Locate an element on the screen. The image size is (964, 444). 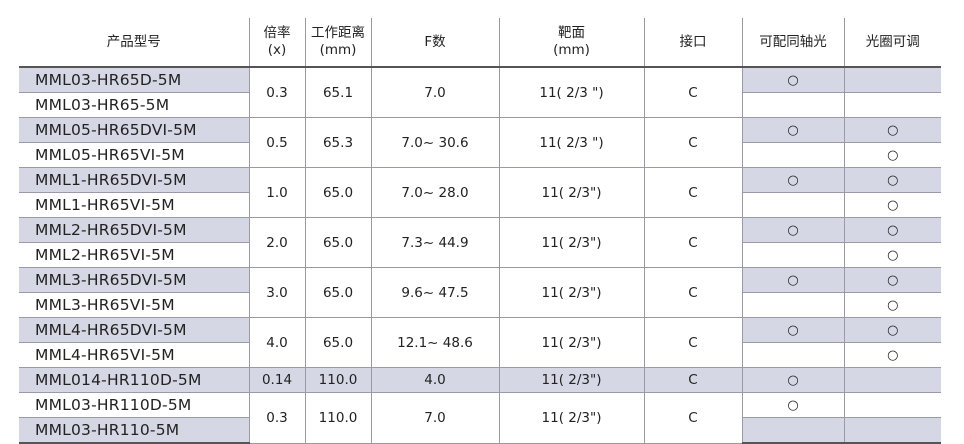
header-row: 产品型号 倍率 (x) 工作距离 (mm) F数 靶面 (mm) 接口 可配同轴光 光圈可调 is located at coordinates (480, 43).